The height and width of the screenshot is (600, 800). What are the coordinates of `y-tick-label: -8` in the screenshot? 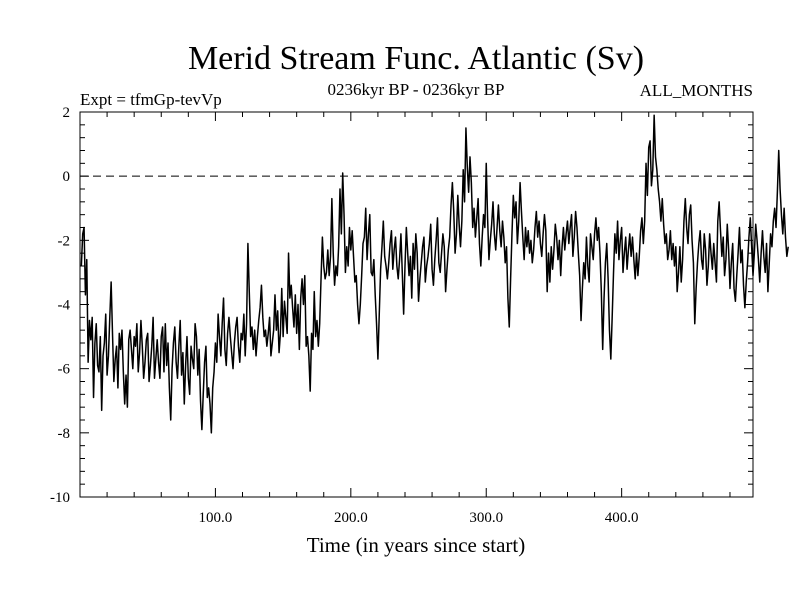 It's located at (64, 434).